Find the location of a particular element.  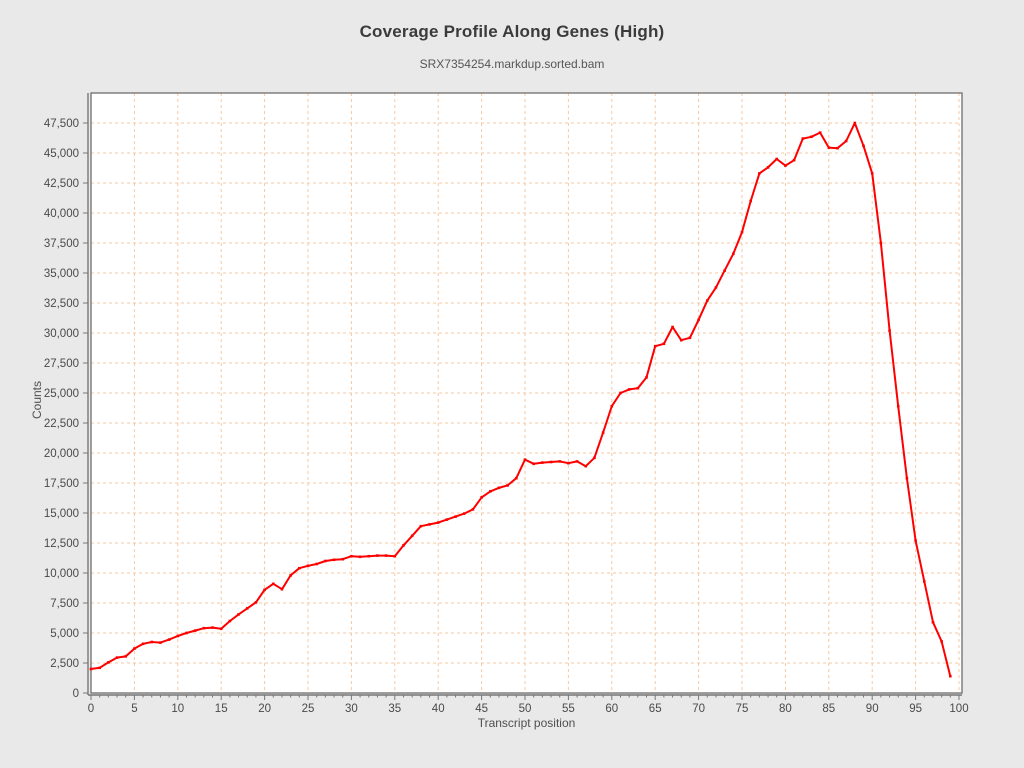

y-tick-label: 7,500 is located at coordinates (64, 604).